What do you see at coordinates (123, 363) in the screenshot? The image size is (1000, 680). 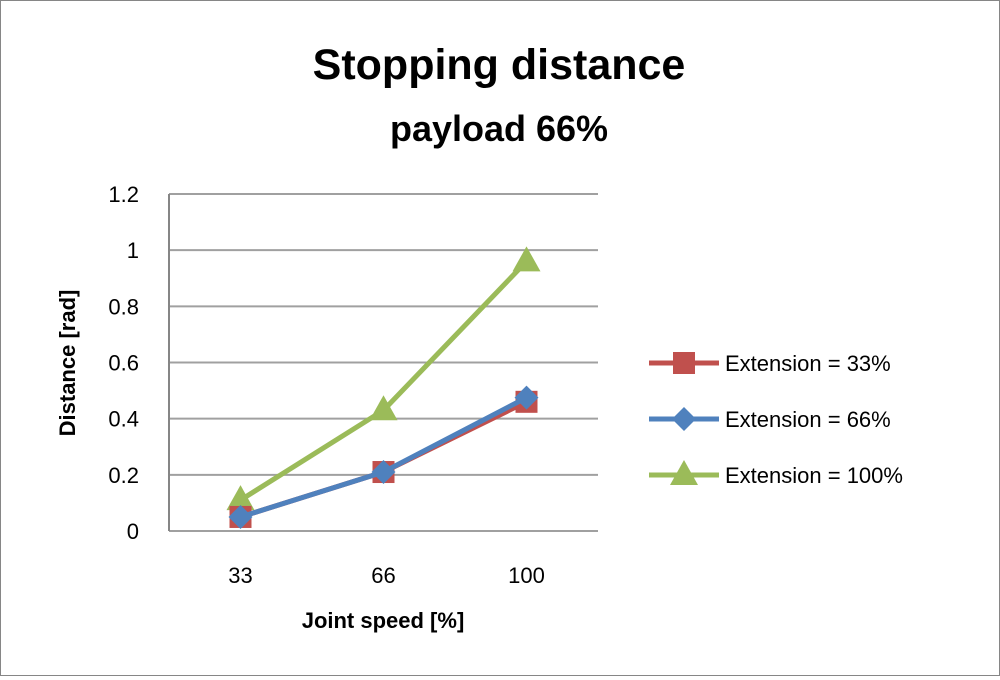 I see `y-tick-label: 0.6` at bounding box center [123, 363].